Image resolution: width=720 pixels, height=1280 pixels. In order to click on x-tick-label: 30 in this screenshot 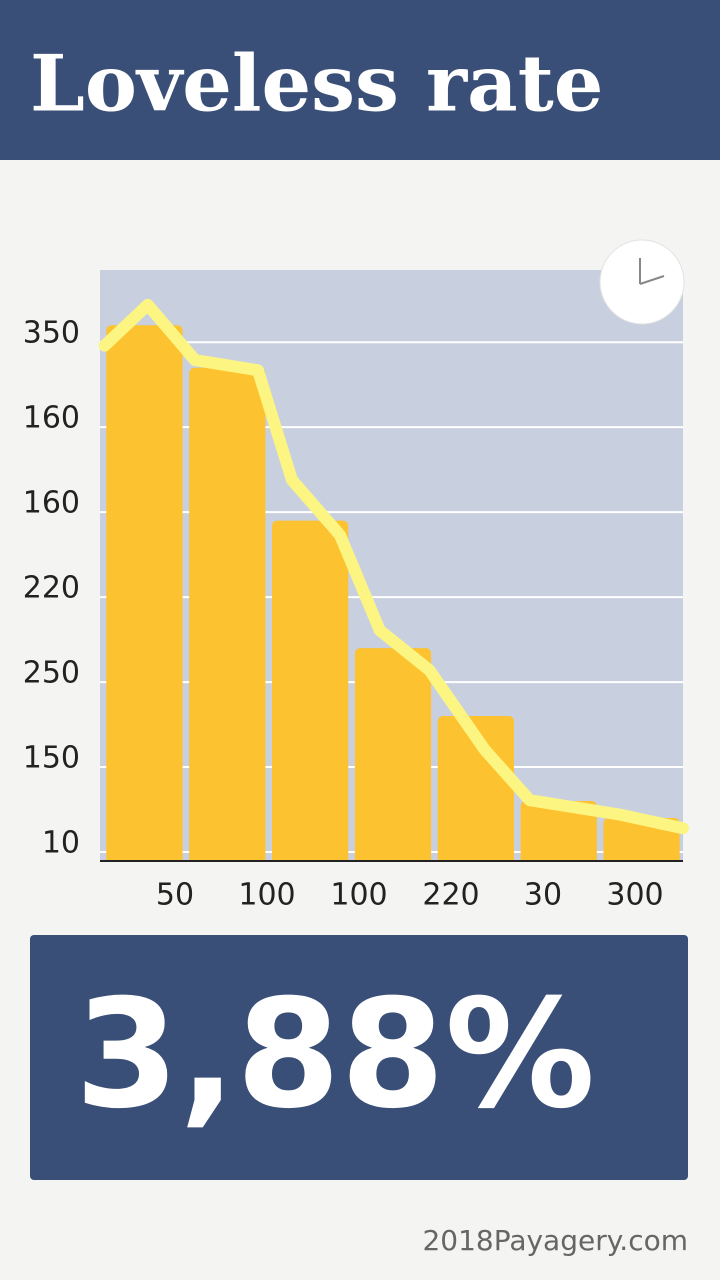, I will do `click(543, 895)`.